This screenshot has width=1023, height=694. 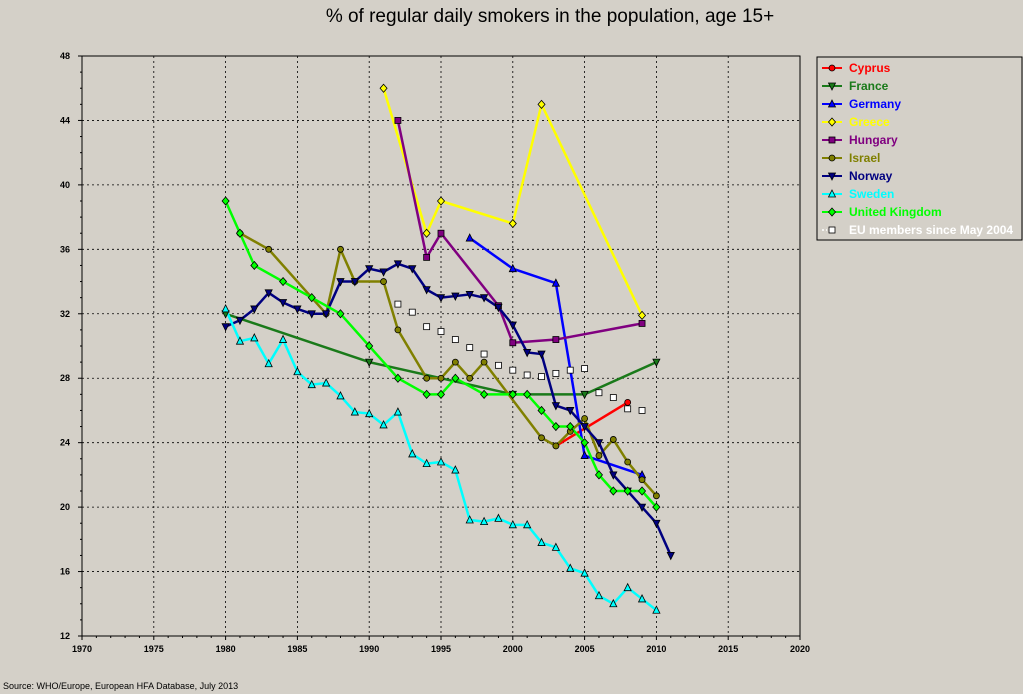 I want to click on legend-marker-sweden, so click(x=832, y=193).